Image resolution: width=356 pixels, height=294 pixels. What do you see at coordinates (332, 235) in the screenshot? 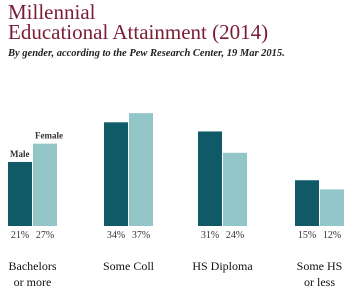
I see `value-label: 12%` at bounding box center [332, 235].